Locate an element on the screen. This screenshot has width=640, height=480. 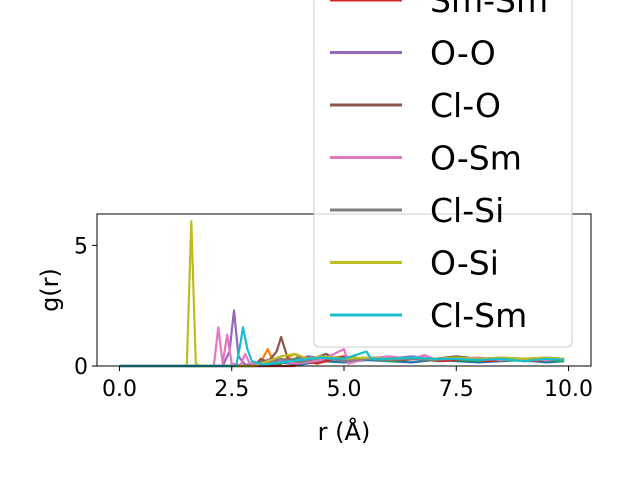
x-tick-label: 10.0 is located at coordinates (568, 389).